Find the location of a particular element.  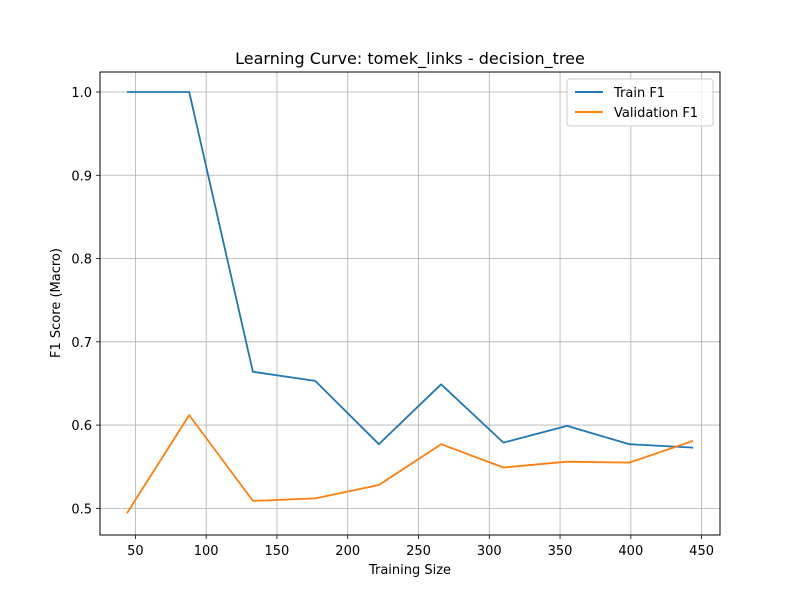

y-tick-label: 1.0 is located at coordinates (81, 93).